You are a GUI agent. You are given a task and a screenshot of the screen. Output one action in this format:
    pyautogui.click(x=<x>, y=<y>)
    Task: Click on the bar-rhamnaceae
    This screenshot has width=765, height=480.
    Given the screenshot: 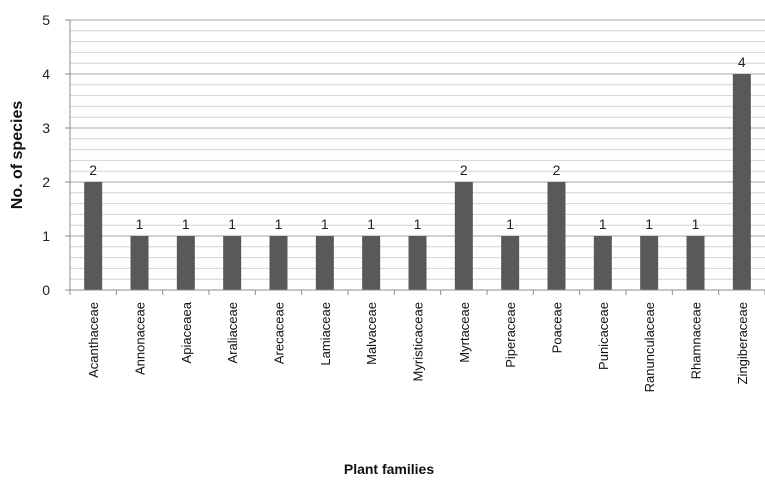 What is the action you would take?
    pyautogui.click(x=695, y=263)
    